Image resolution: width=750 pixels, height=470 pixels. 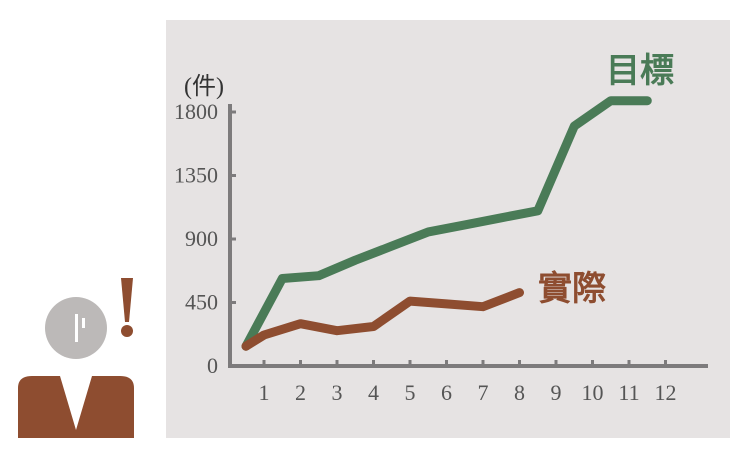 I want to click on x-tick-label: 1, so click(x=264, y=392).